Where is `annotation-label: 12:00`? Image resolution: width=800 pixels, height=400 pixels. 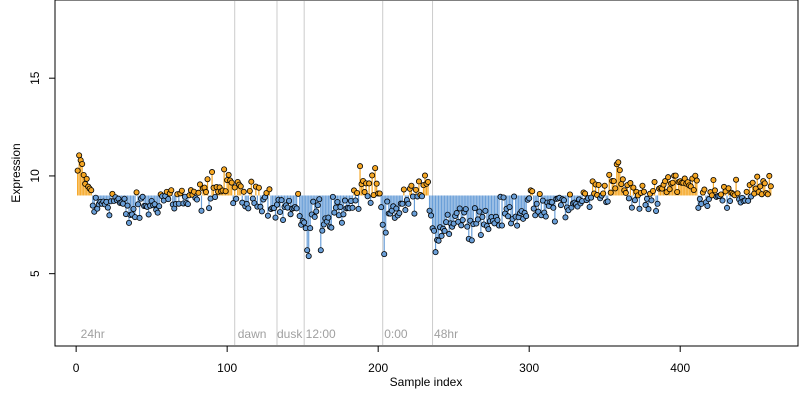
annotation-label: 12:00 is located at coordinates (321, 334).